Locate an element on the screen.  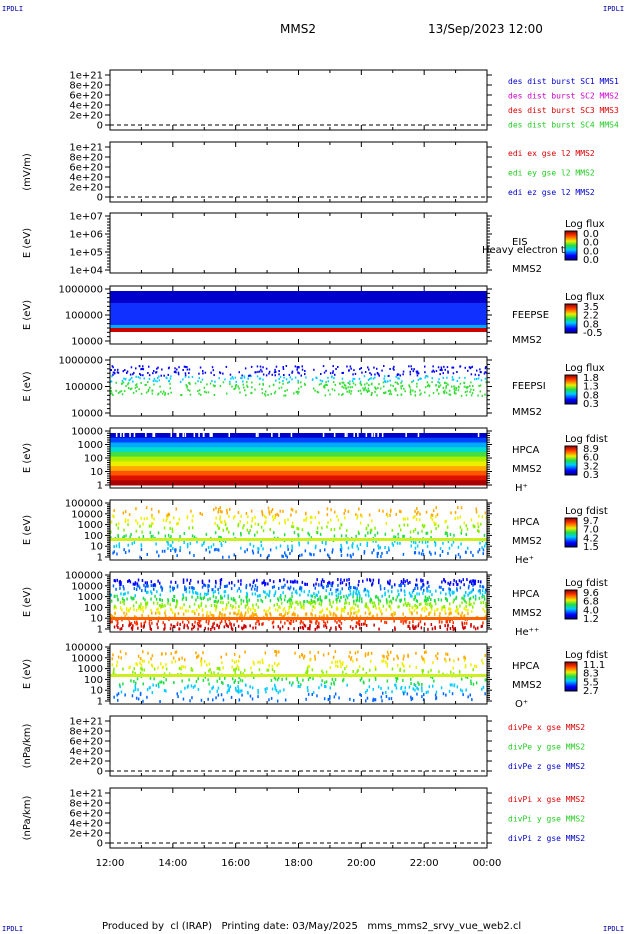
y-tick-label: 8e+20 is located at coordinates (86, 804).